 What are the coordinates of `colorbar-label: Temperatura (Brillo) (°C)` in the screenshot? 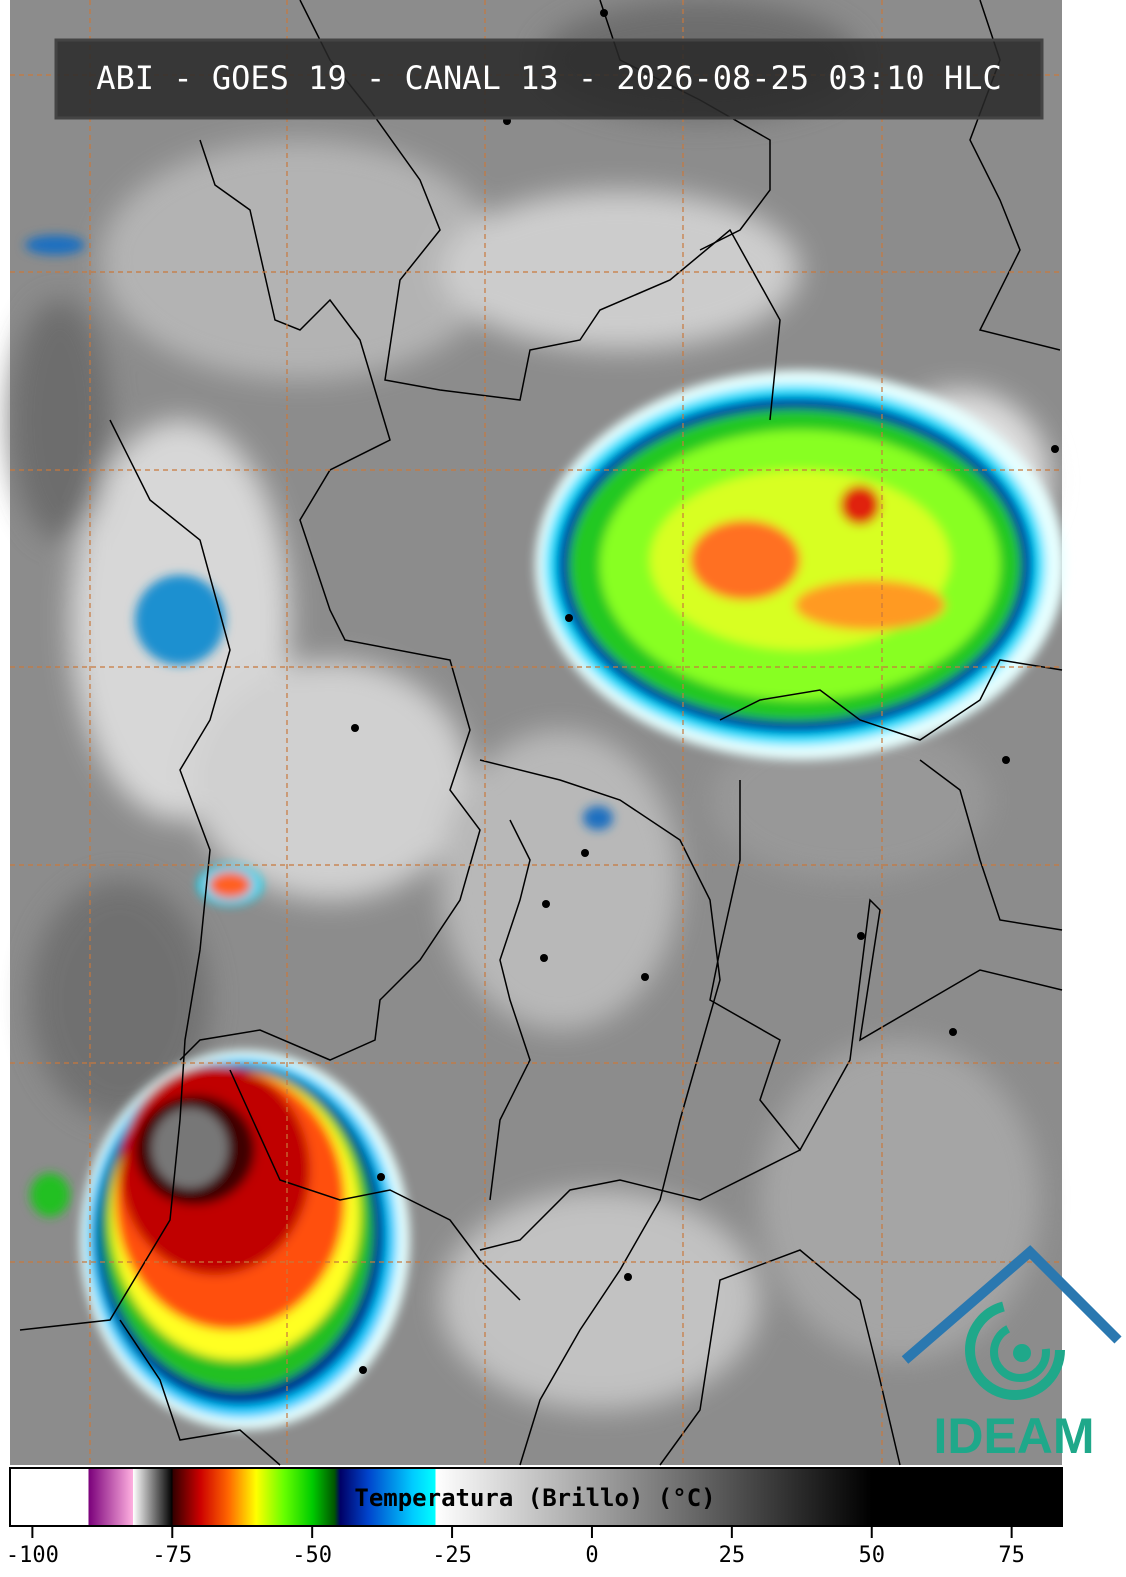 It's located at (534, 1498).